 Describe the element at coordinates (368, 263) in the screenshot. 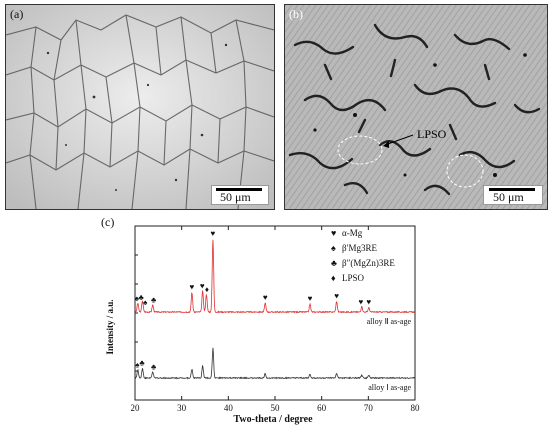

I see `legend-entry: β″(MgZn)3RE` at that location.